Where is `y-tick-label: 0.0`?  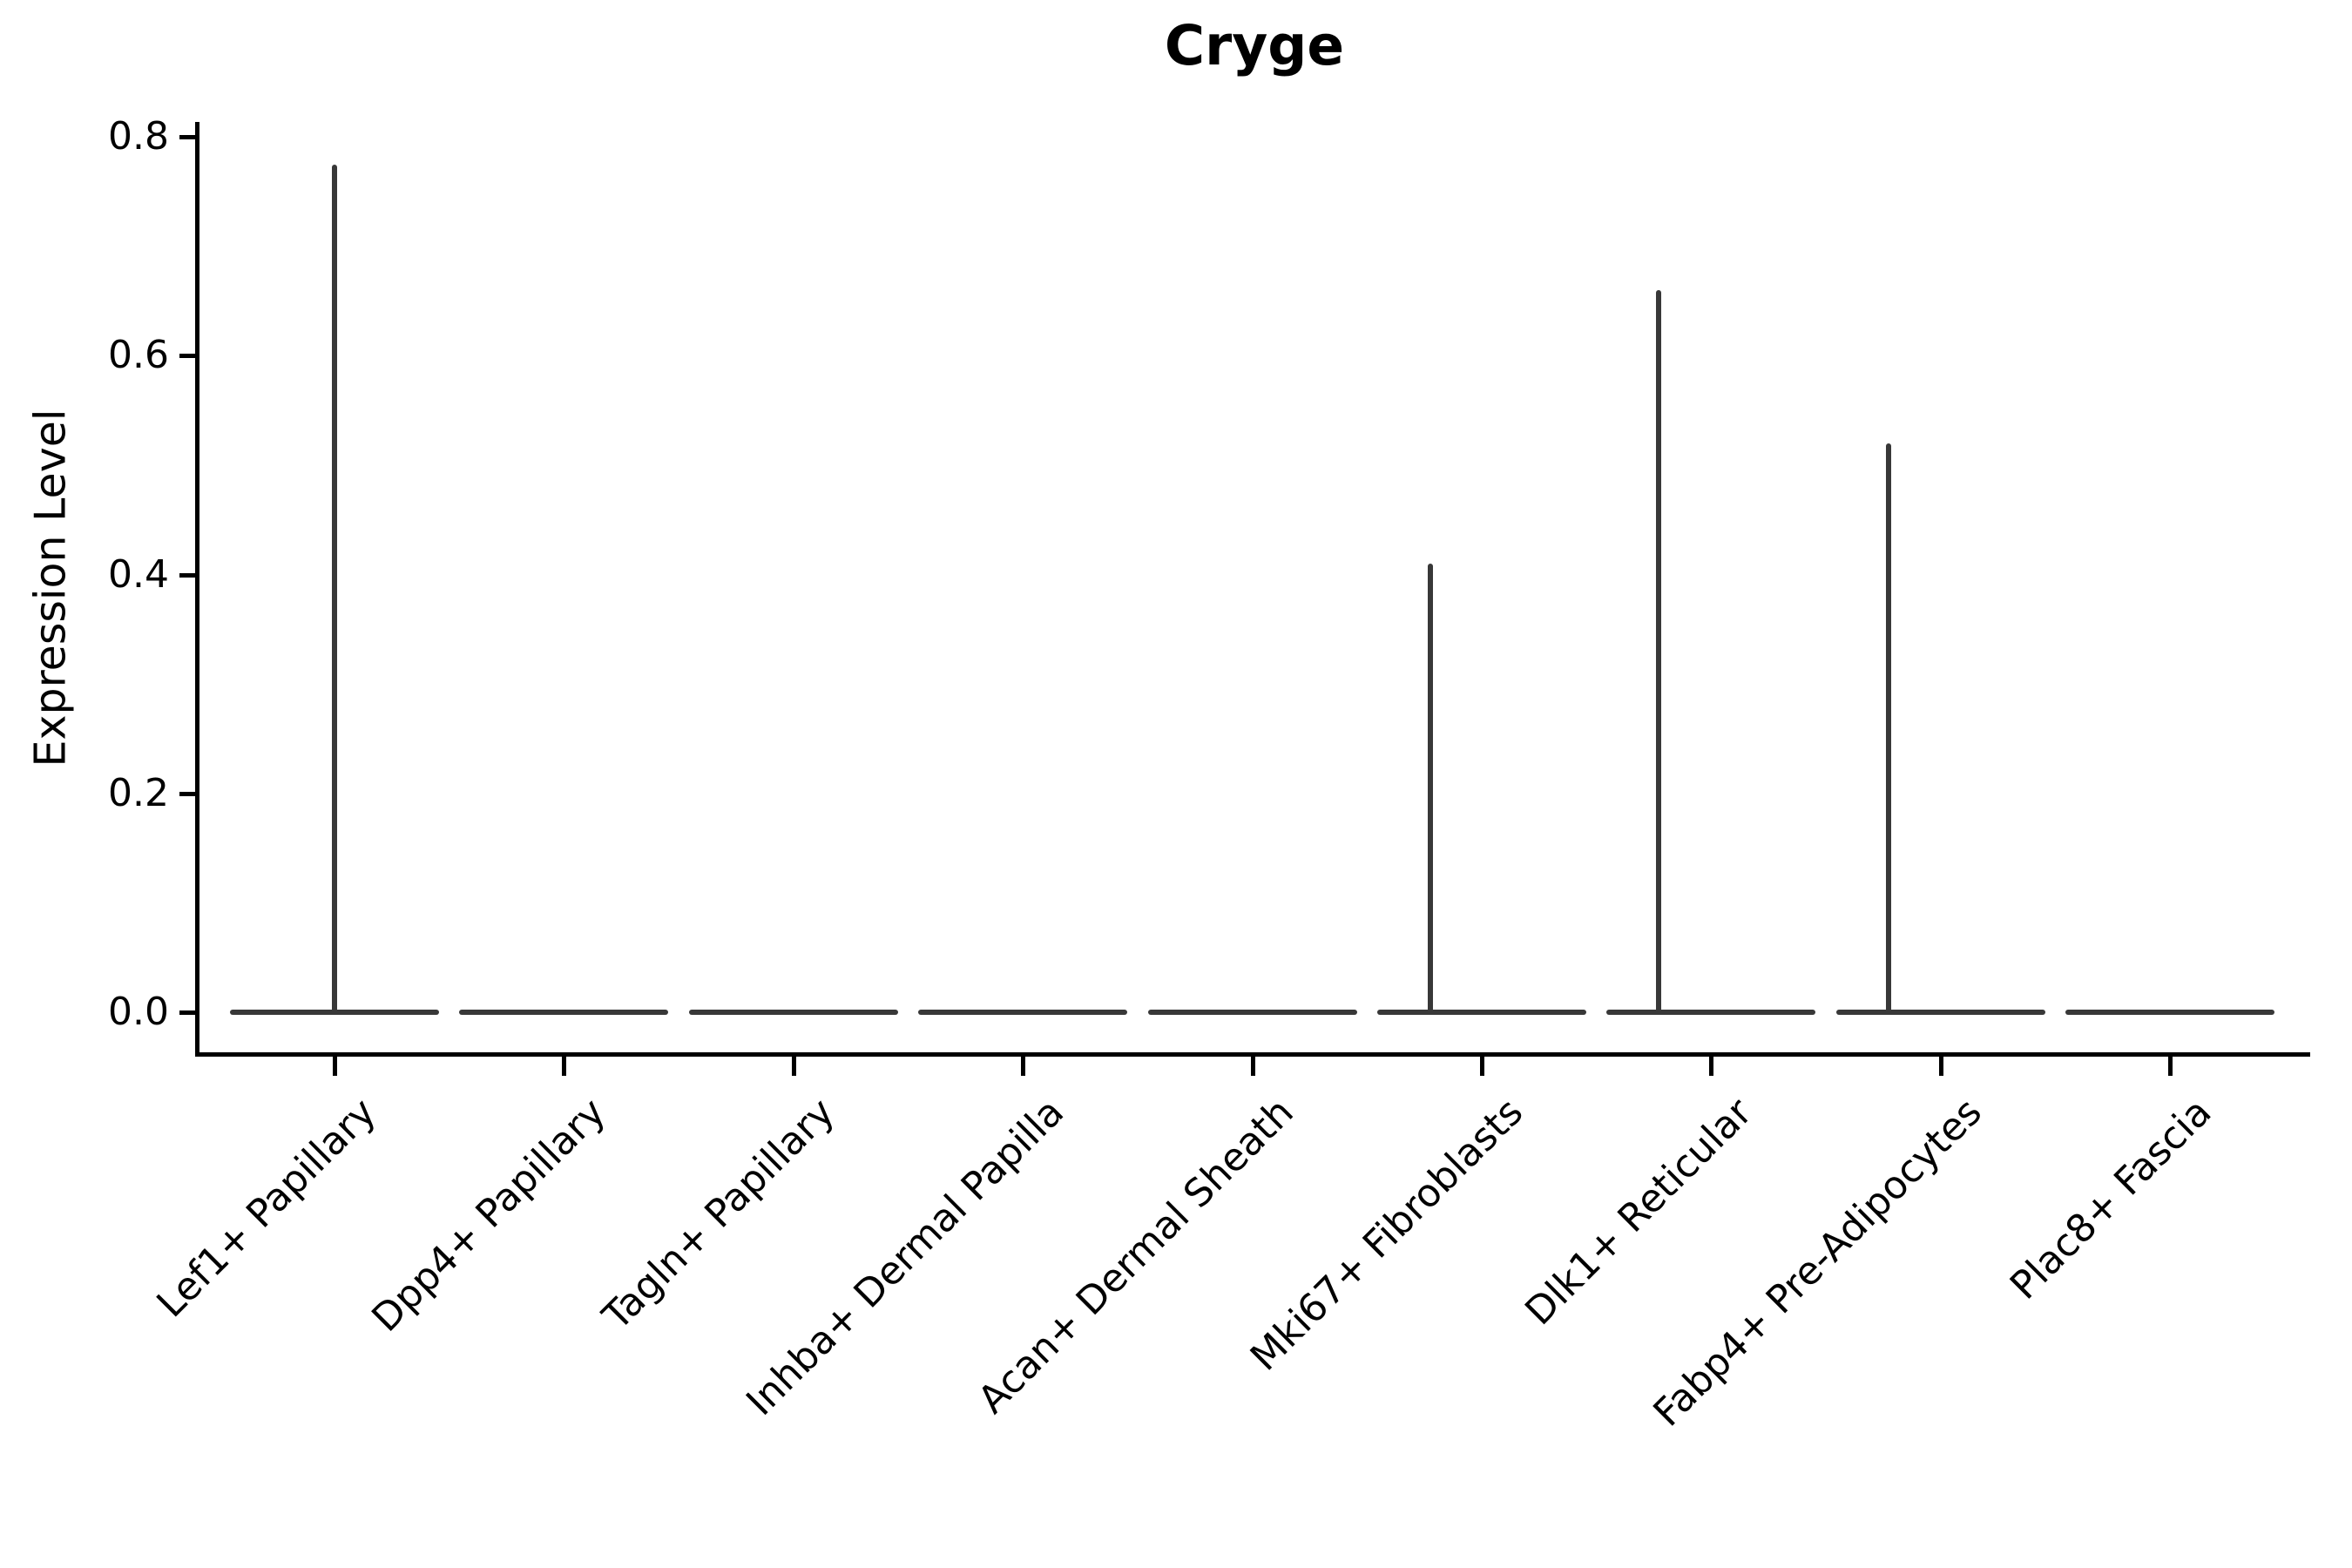 y-tick-label: 0.0 is located at coordinates (138, 1012).